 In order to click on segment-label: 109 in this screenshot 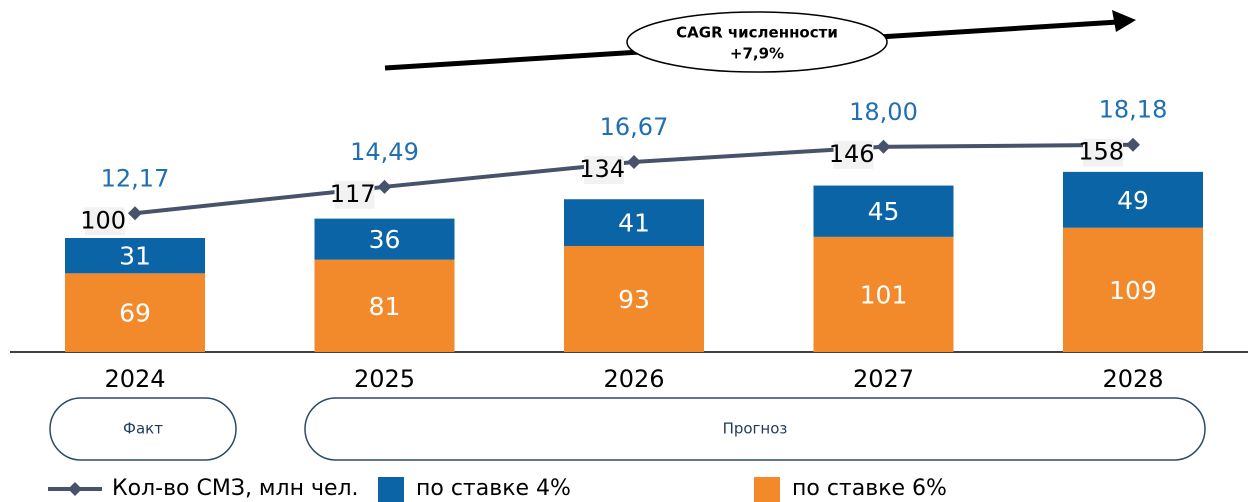, I will do `click(1133, 290)`.